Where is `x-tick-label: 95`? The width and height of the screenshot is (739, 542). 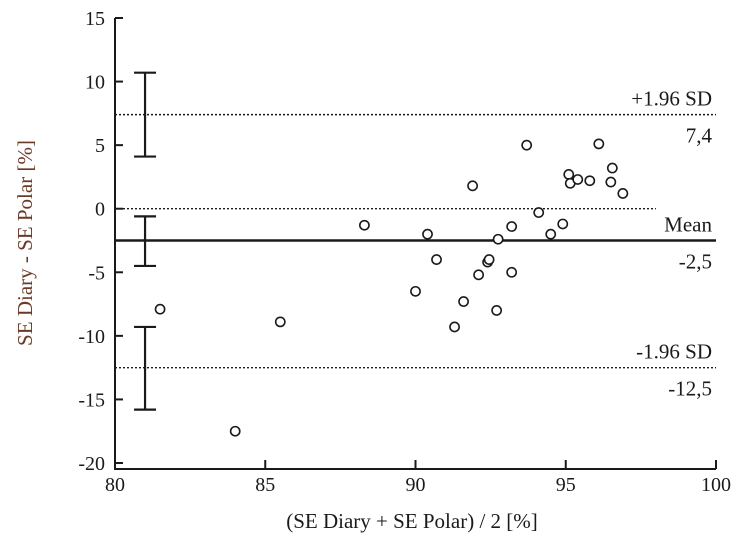 x-tick-label: 95 is located at coordinates (566, 485).